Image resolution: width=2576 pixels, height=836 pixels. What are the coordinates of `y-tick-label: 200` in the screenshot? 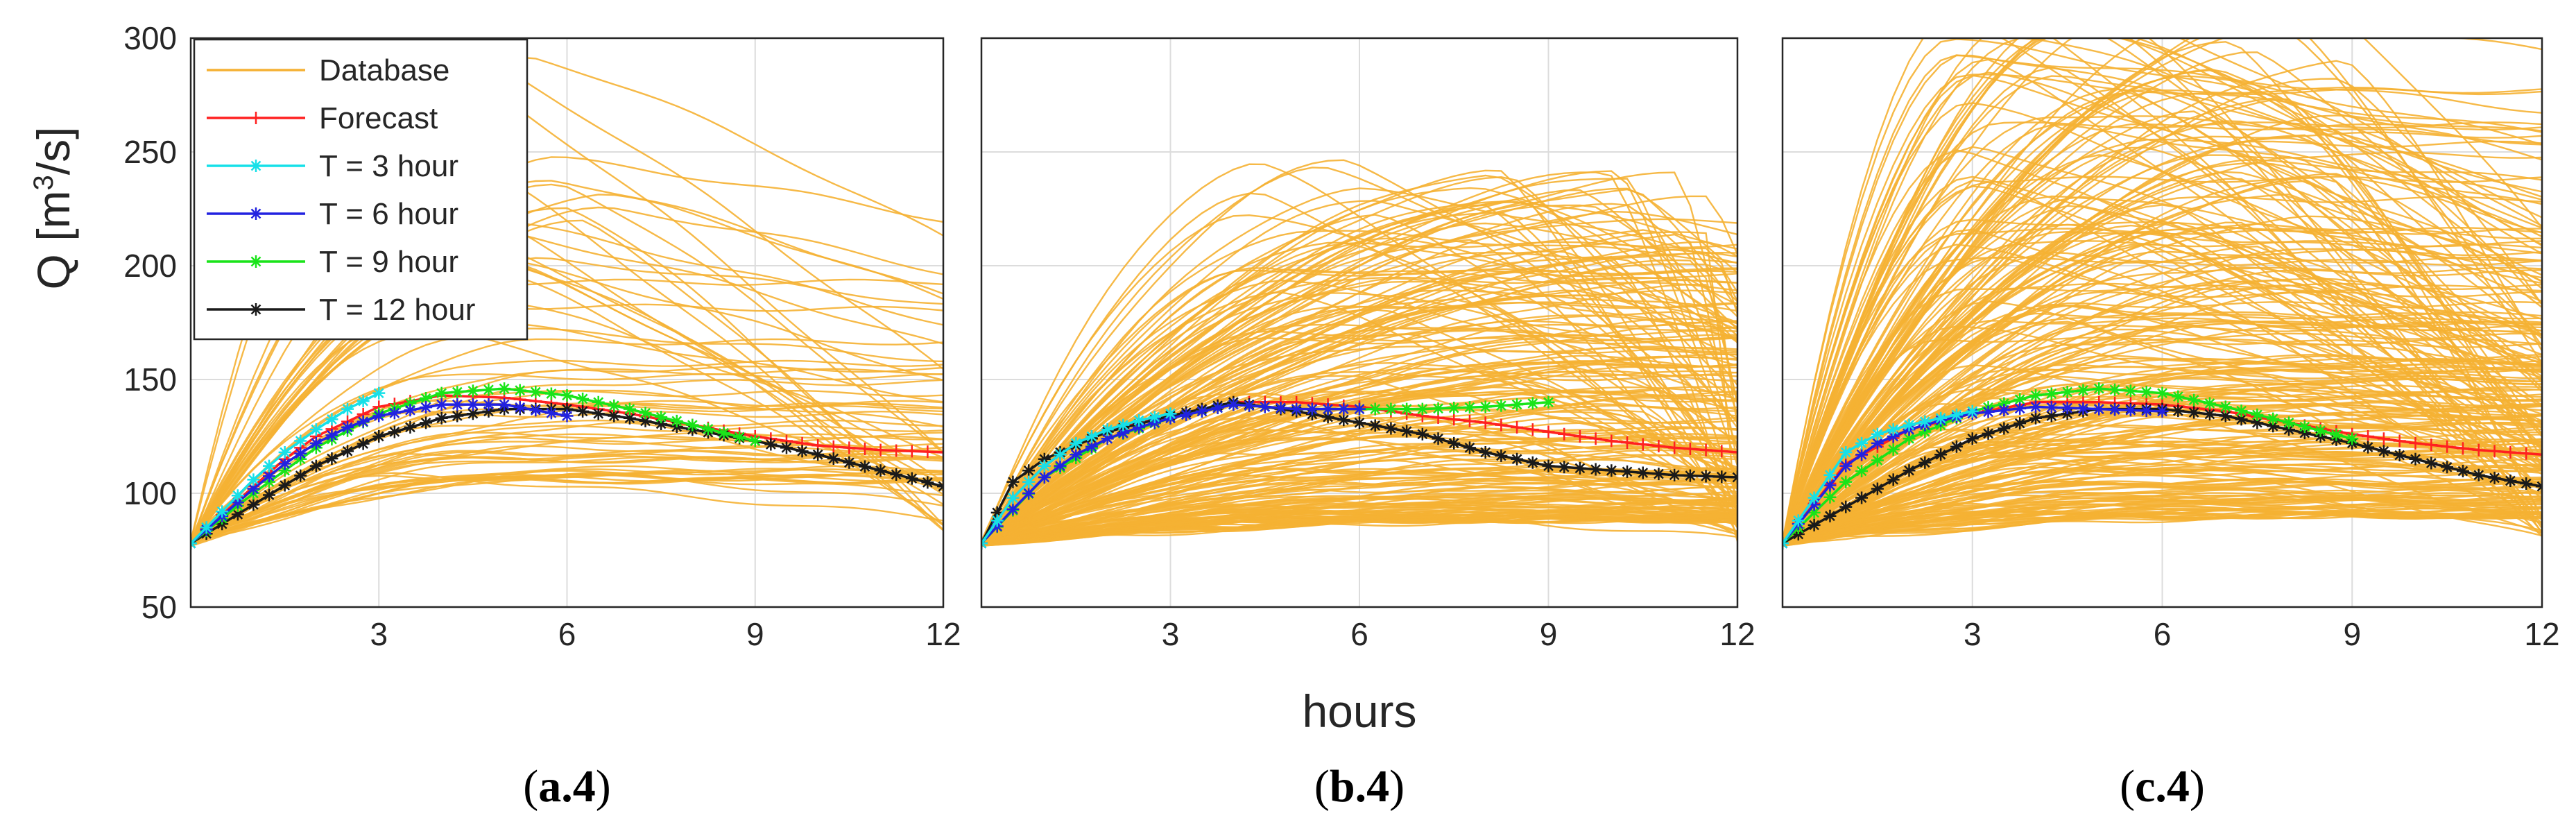 It's located at (150, 266).